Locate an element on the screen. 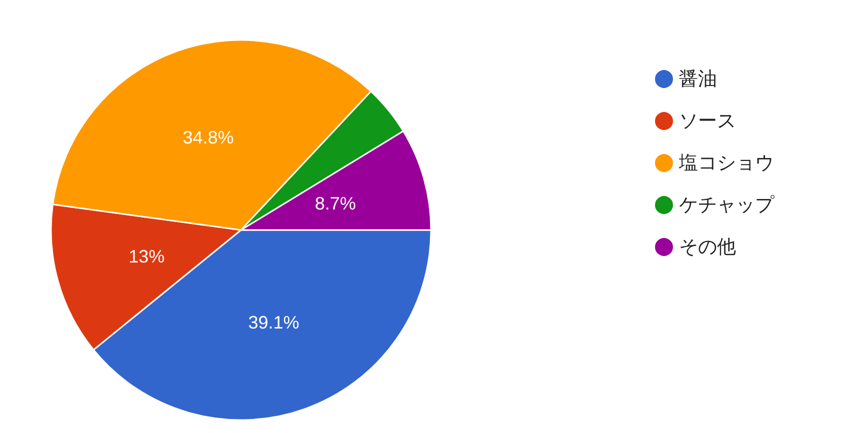 This screenshot has height=433, width=849. data-label: 39.1% is located at coordinates (274, 322).